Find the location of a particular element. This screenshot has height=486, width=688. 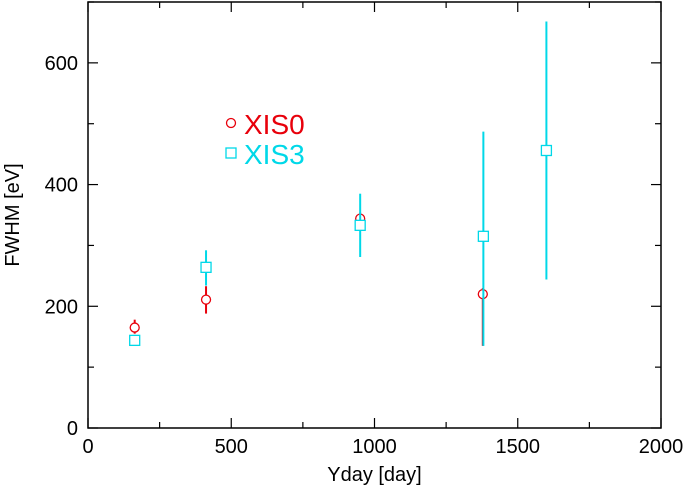

x-axis-label: Yday [day] is located at coordinates (374, 475).